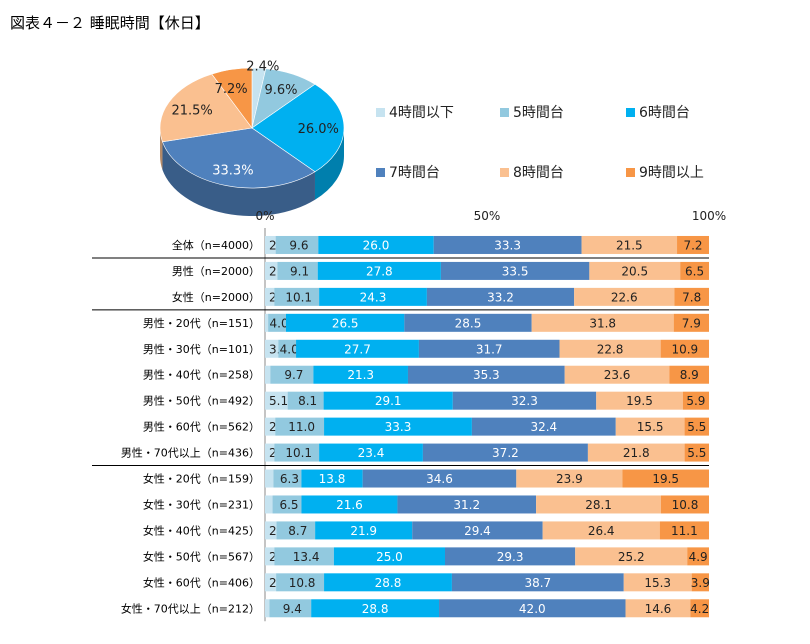  What do you see at coordinates (201, 323) in the screenshot?
I see `category-label: 男性・20代（n=151）` at bounding box center [201, 323].